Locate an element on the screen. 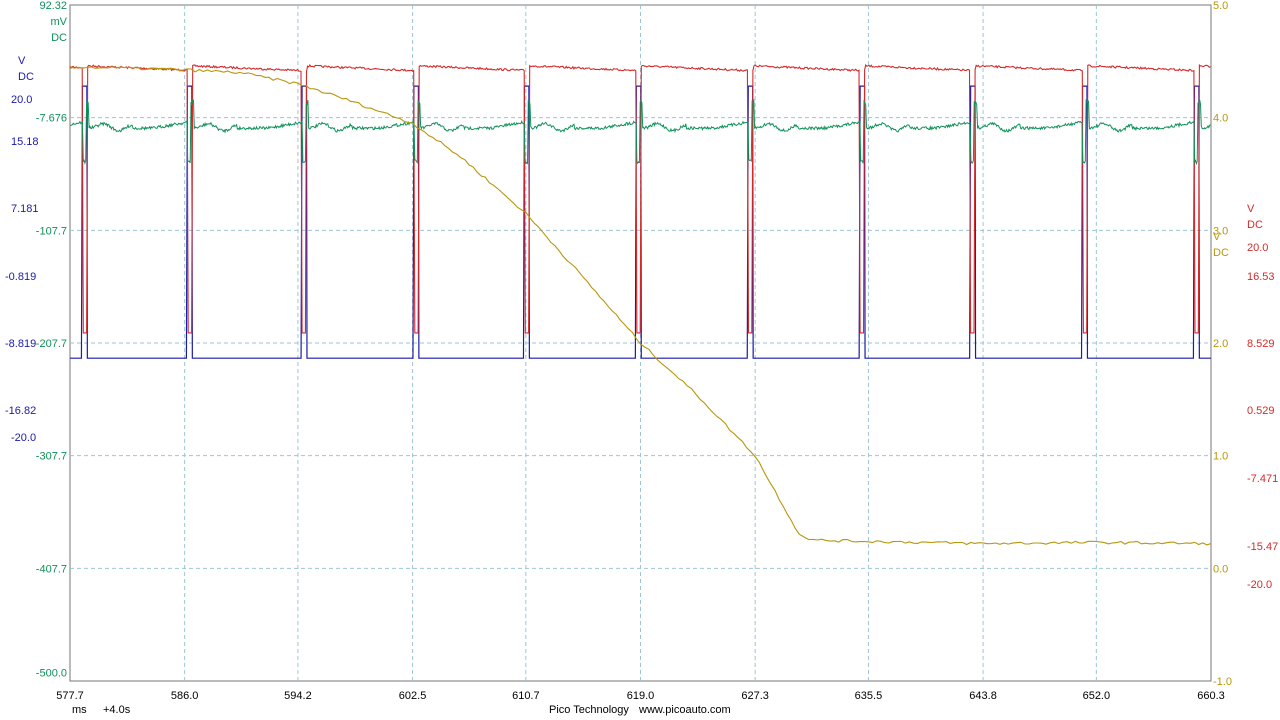 This screenshot has width=1280, height=720. red-tick-label: 0.529 is located at coordinates (1261, 411).